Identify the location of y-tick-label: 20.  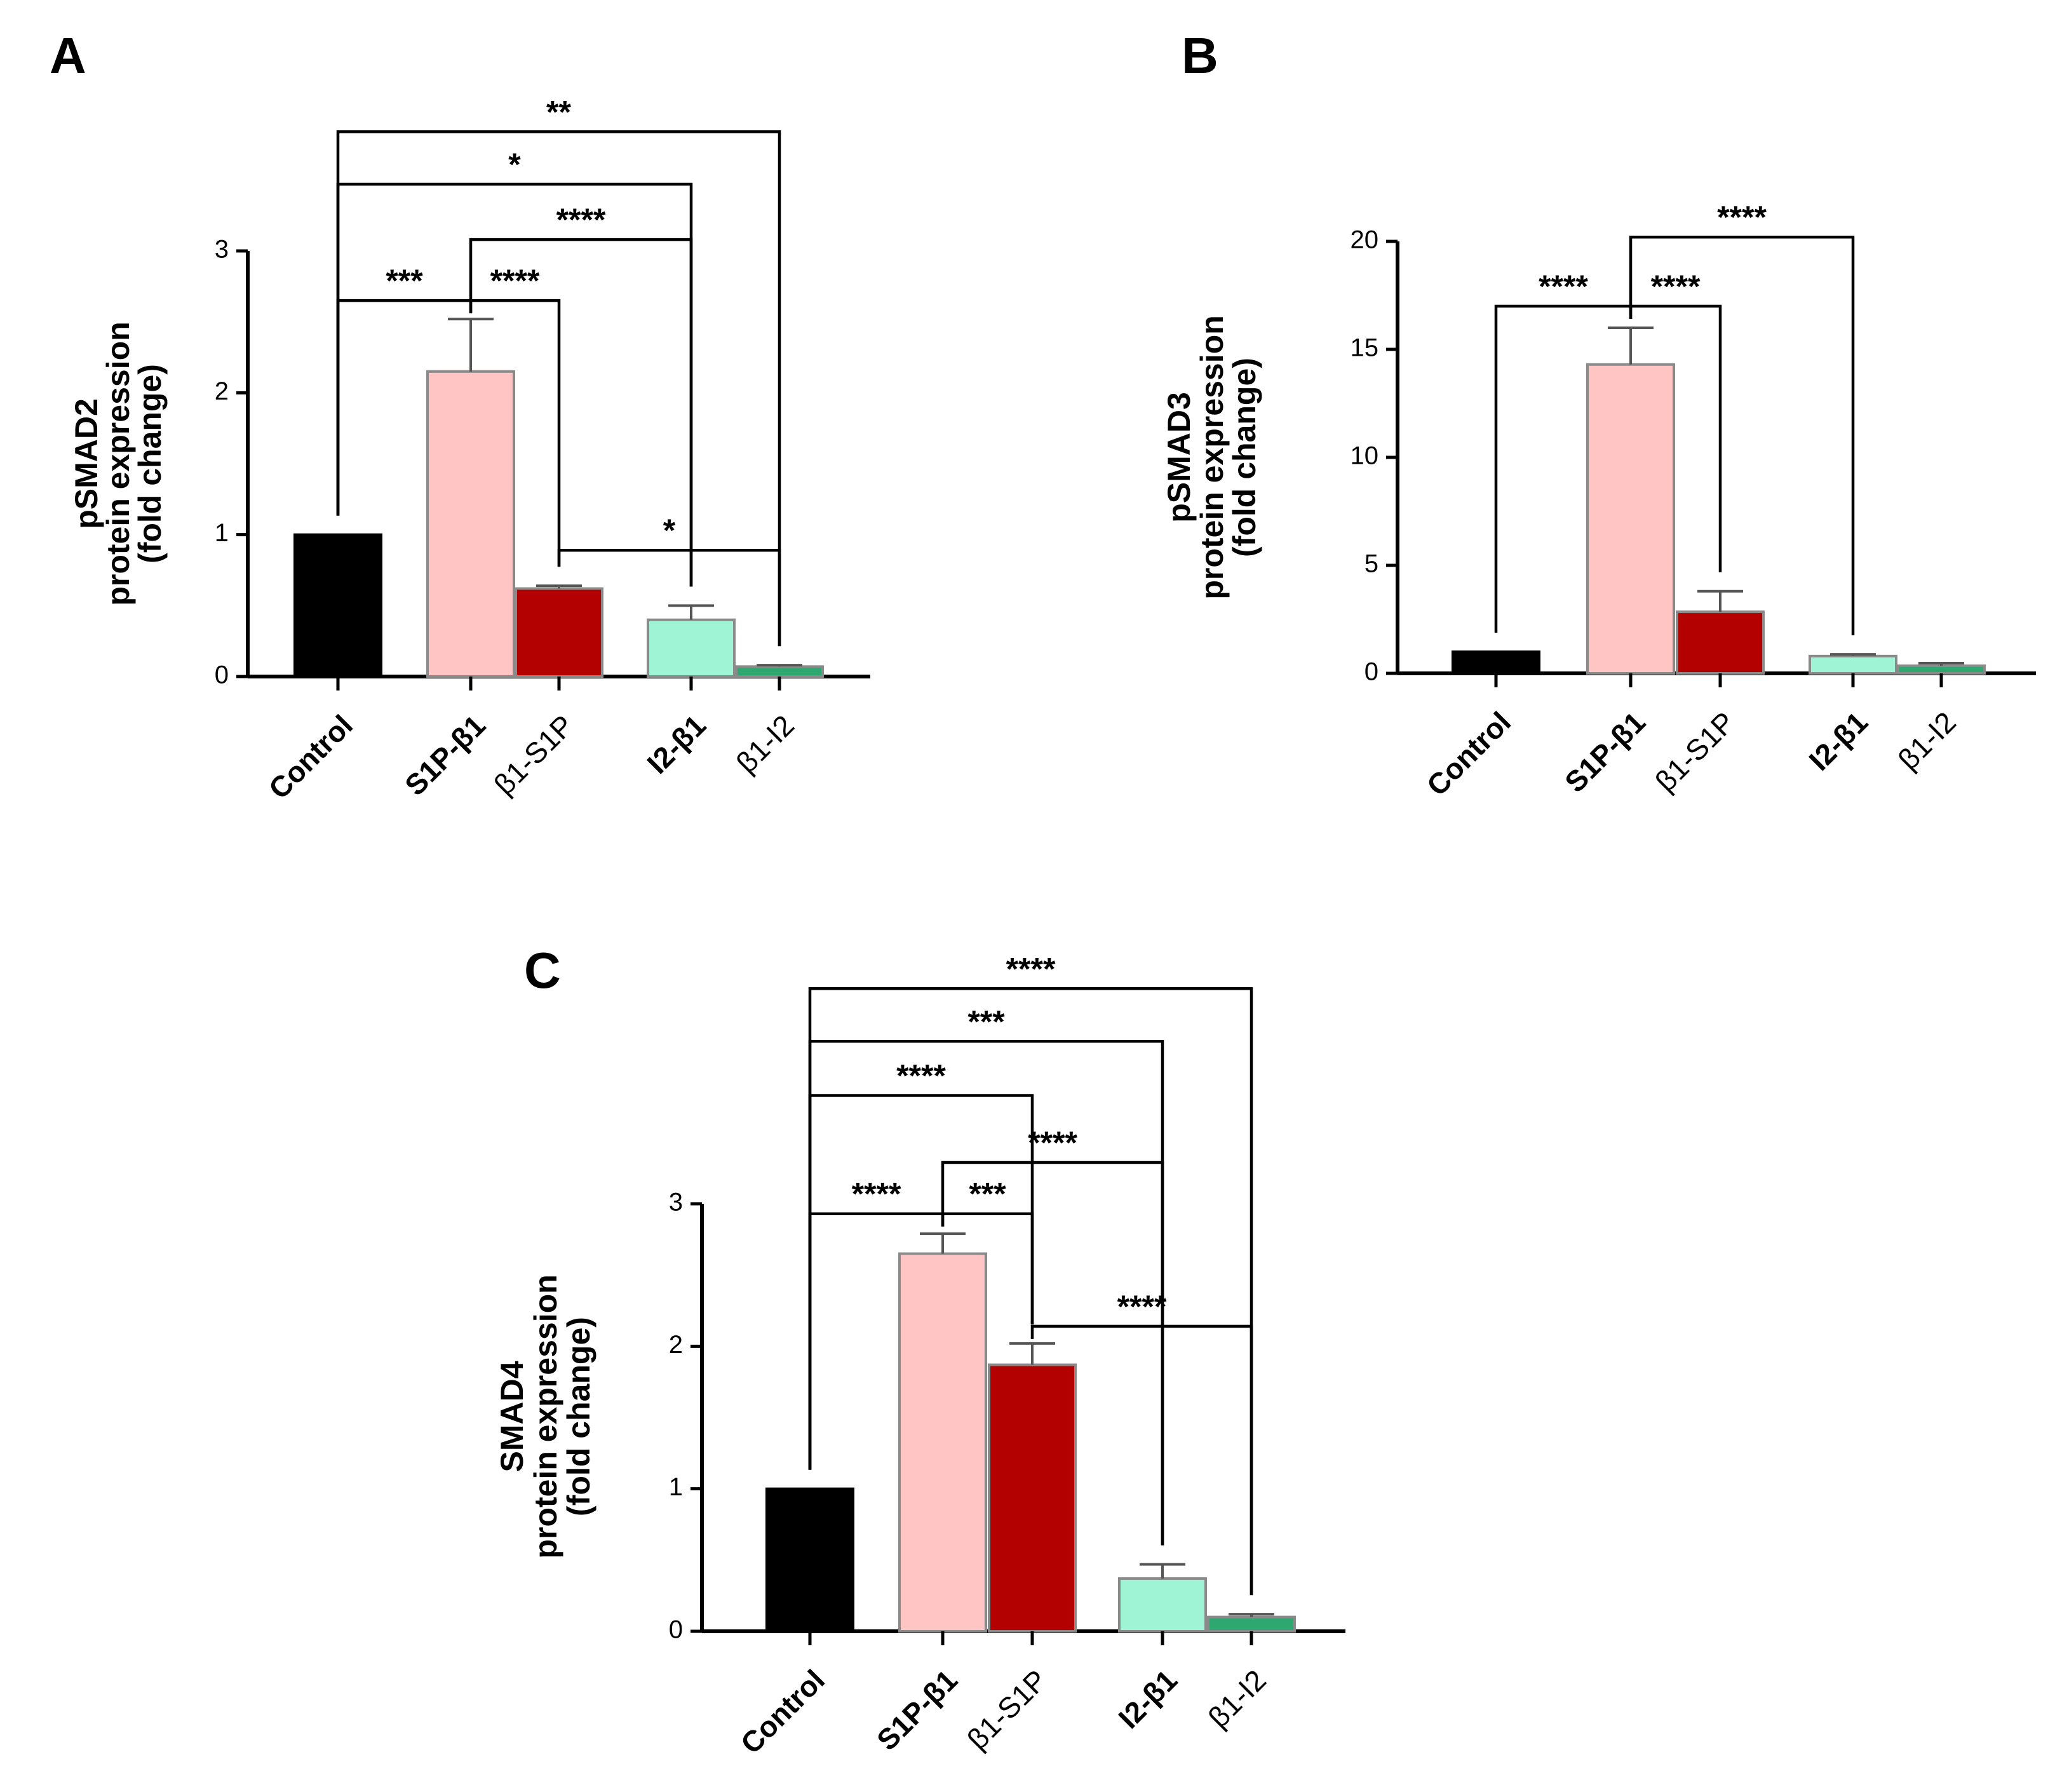
(1365, 240).